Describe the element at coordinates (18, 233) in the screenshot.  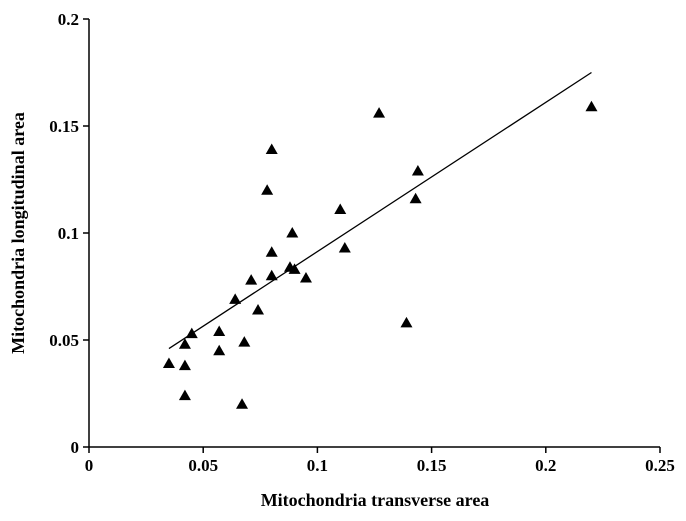
I see `y-axis-title: Mitochondria longitudinal area` at that location.